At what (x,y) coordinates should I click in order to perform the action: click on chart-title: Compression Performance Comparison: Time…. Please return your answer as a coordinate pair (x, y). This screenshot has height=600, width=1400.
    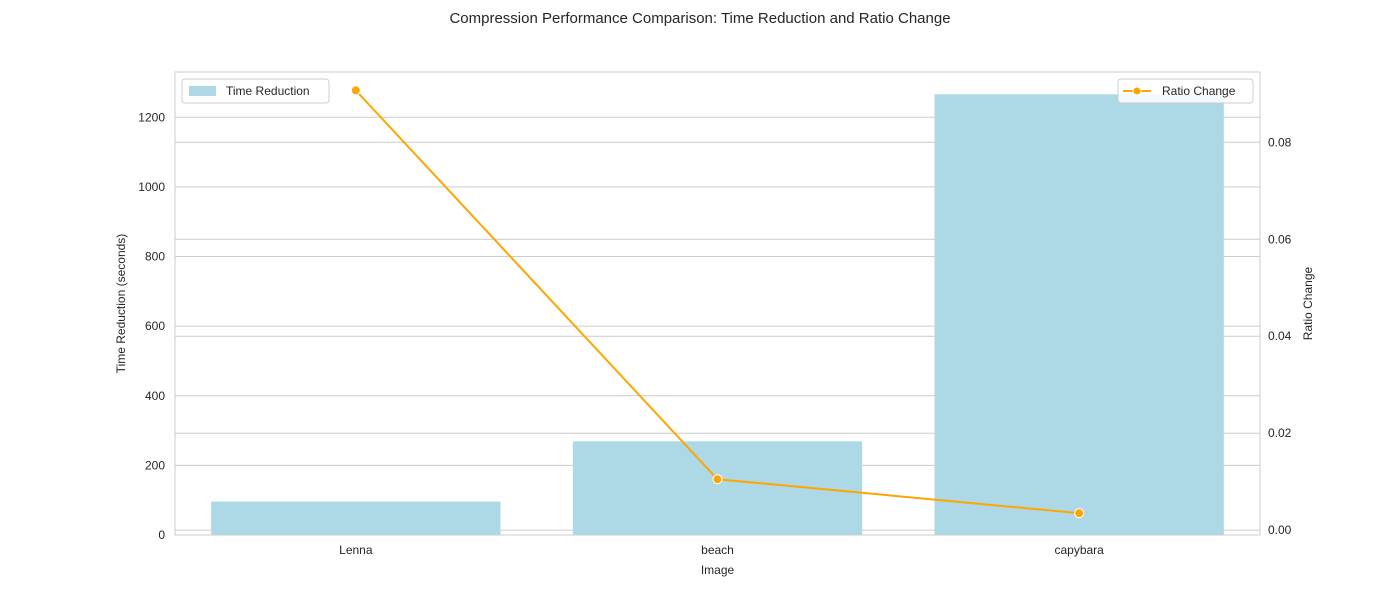
    Looking at the image, I should click on (699, 18).